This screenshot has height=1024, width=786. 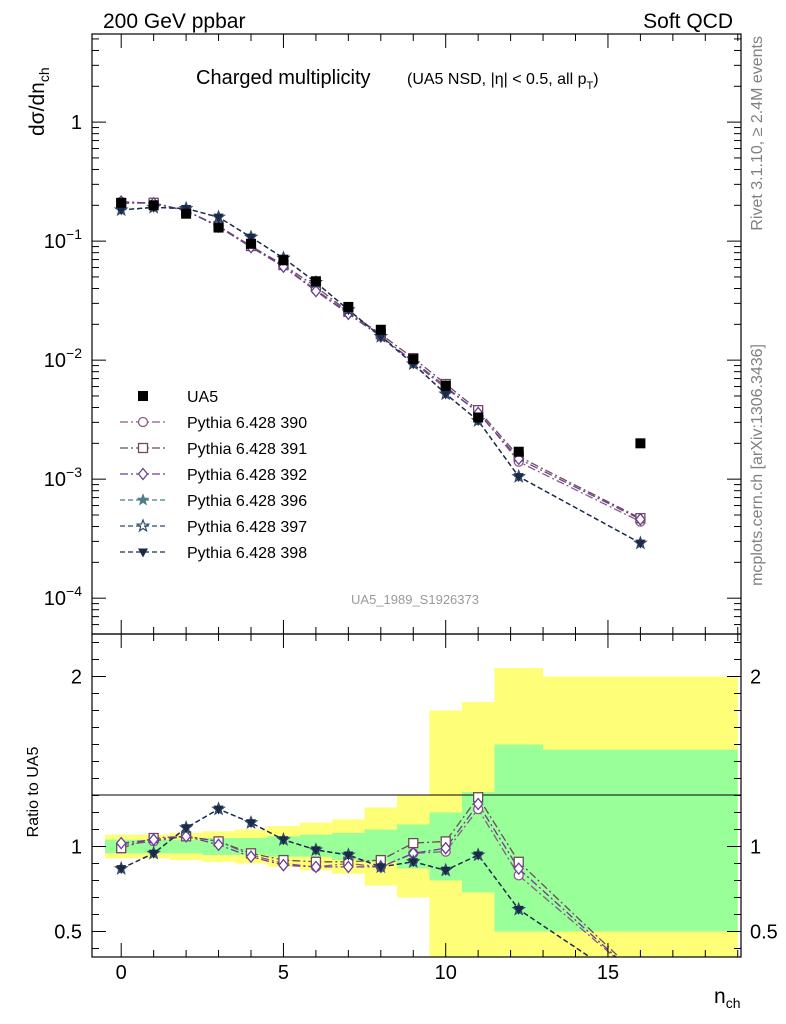 What do you see at coordinates (688, 21) in the screenshot?
I see `header-right: Soft QCD` at bounding box center [688, 21].